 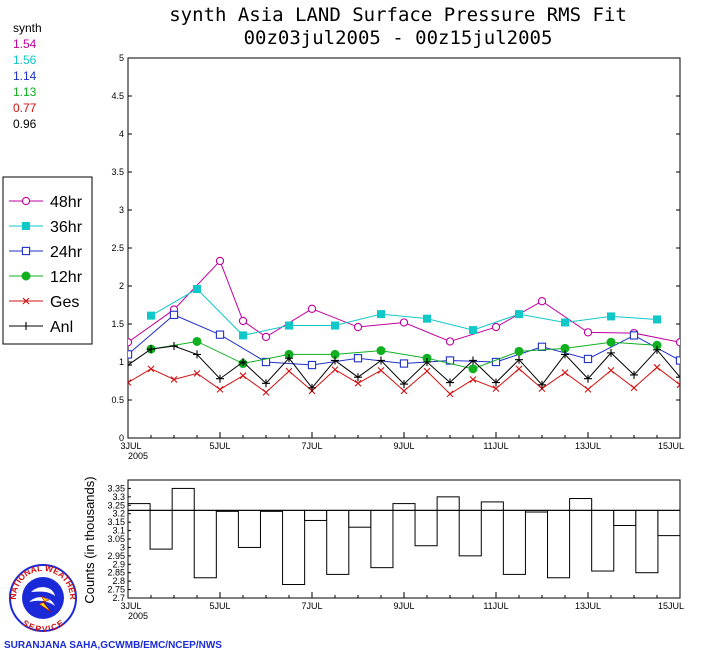 I want to click on x-tick-label: 3JUL, so click(x=130, y=446).